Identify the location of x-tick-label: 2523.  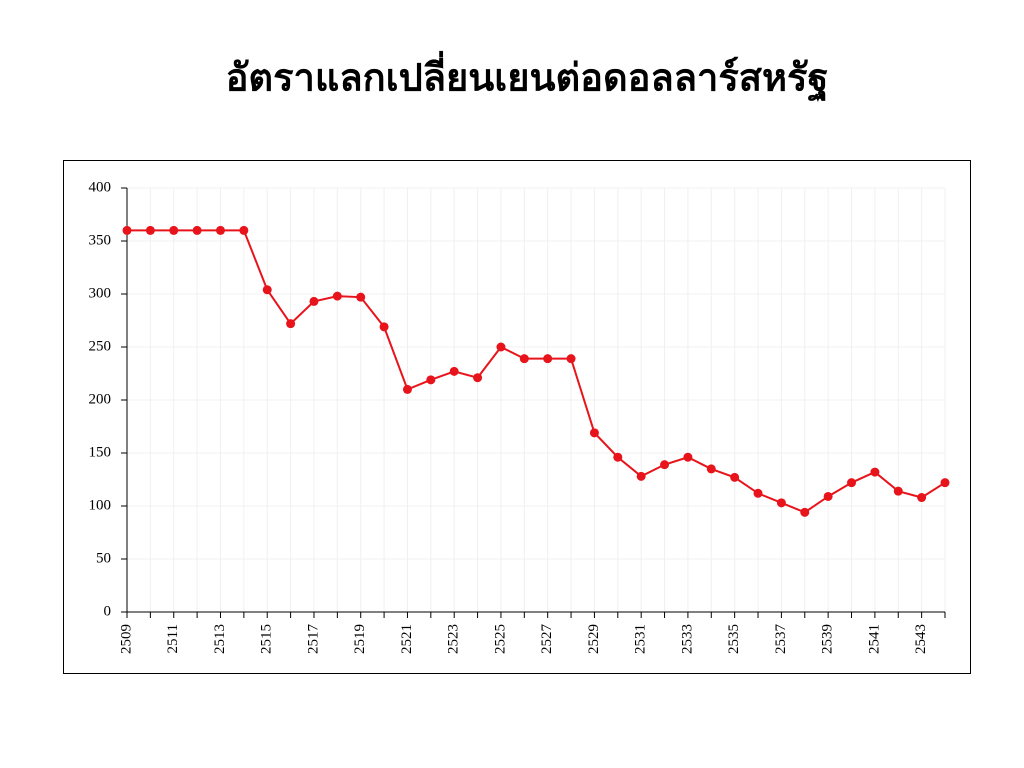
(454, 639).